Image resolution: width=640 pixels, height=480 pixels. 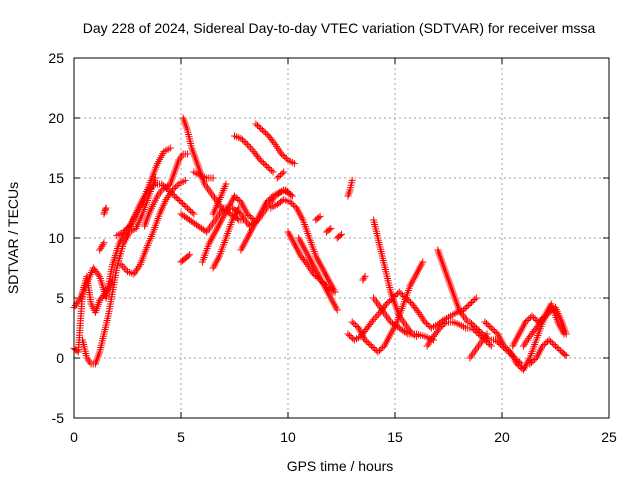 I want to click on y-axis-label: SDTVAR / TECUs, so click(x=13, y=238).